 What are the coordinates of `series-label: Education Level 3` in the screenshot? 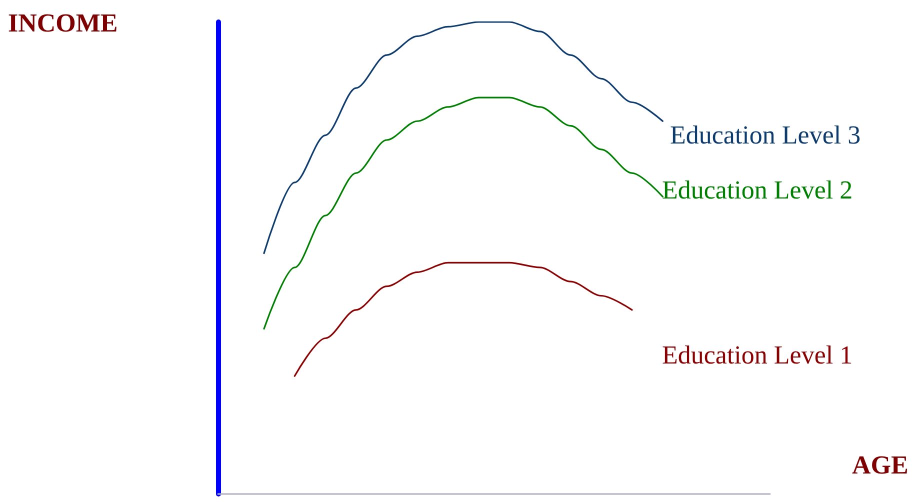 It's located at (765, 135).